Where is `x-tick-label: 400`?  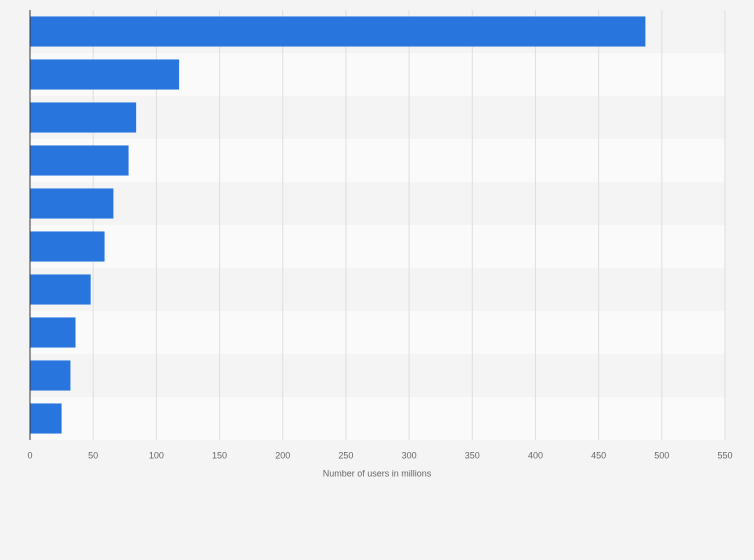 x-tick-label: 400 is located at coordinates (535, 455).